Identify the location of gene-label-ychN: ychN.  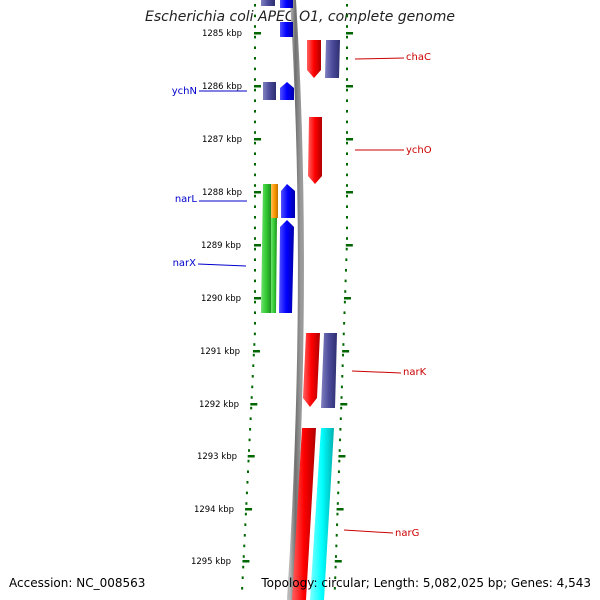
(184, 91).